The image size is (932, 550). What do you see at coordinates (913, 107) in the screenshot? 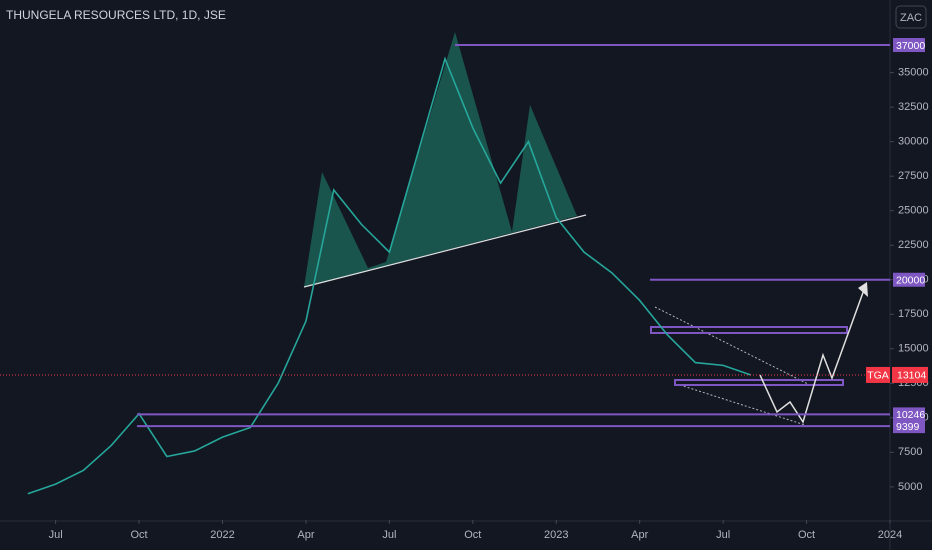
I see `y-tick-label: 32500` at bounding box center [913, 107].